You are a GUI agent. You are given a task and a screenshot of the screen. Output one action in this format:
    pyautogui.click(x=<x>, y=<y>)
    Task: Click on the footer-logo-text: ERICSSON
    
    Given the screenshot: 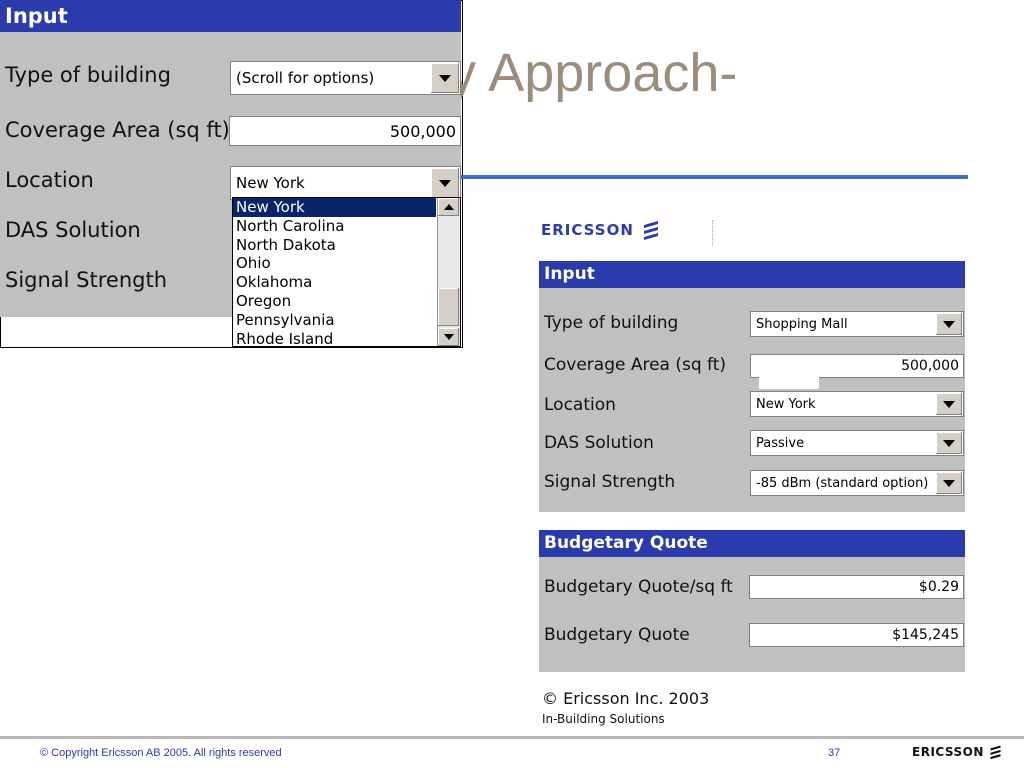 What is the action you would take?
    pyautogui.click(x=948, y=752)
    